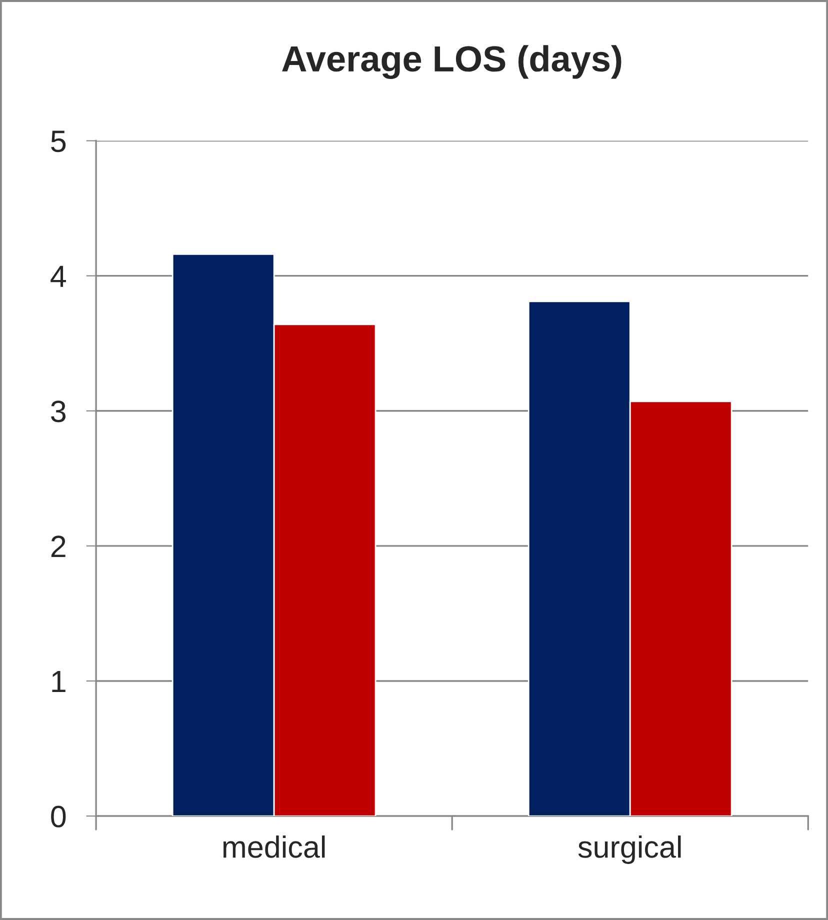  Describe the element at coordinates (58, 817) in the screenshot. I see `y-tick-label: 0` at that location.